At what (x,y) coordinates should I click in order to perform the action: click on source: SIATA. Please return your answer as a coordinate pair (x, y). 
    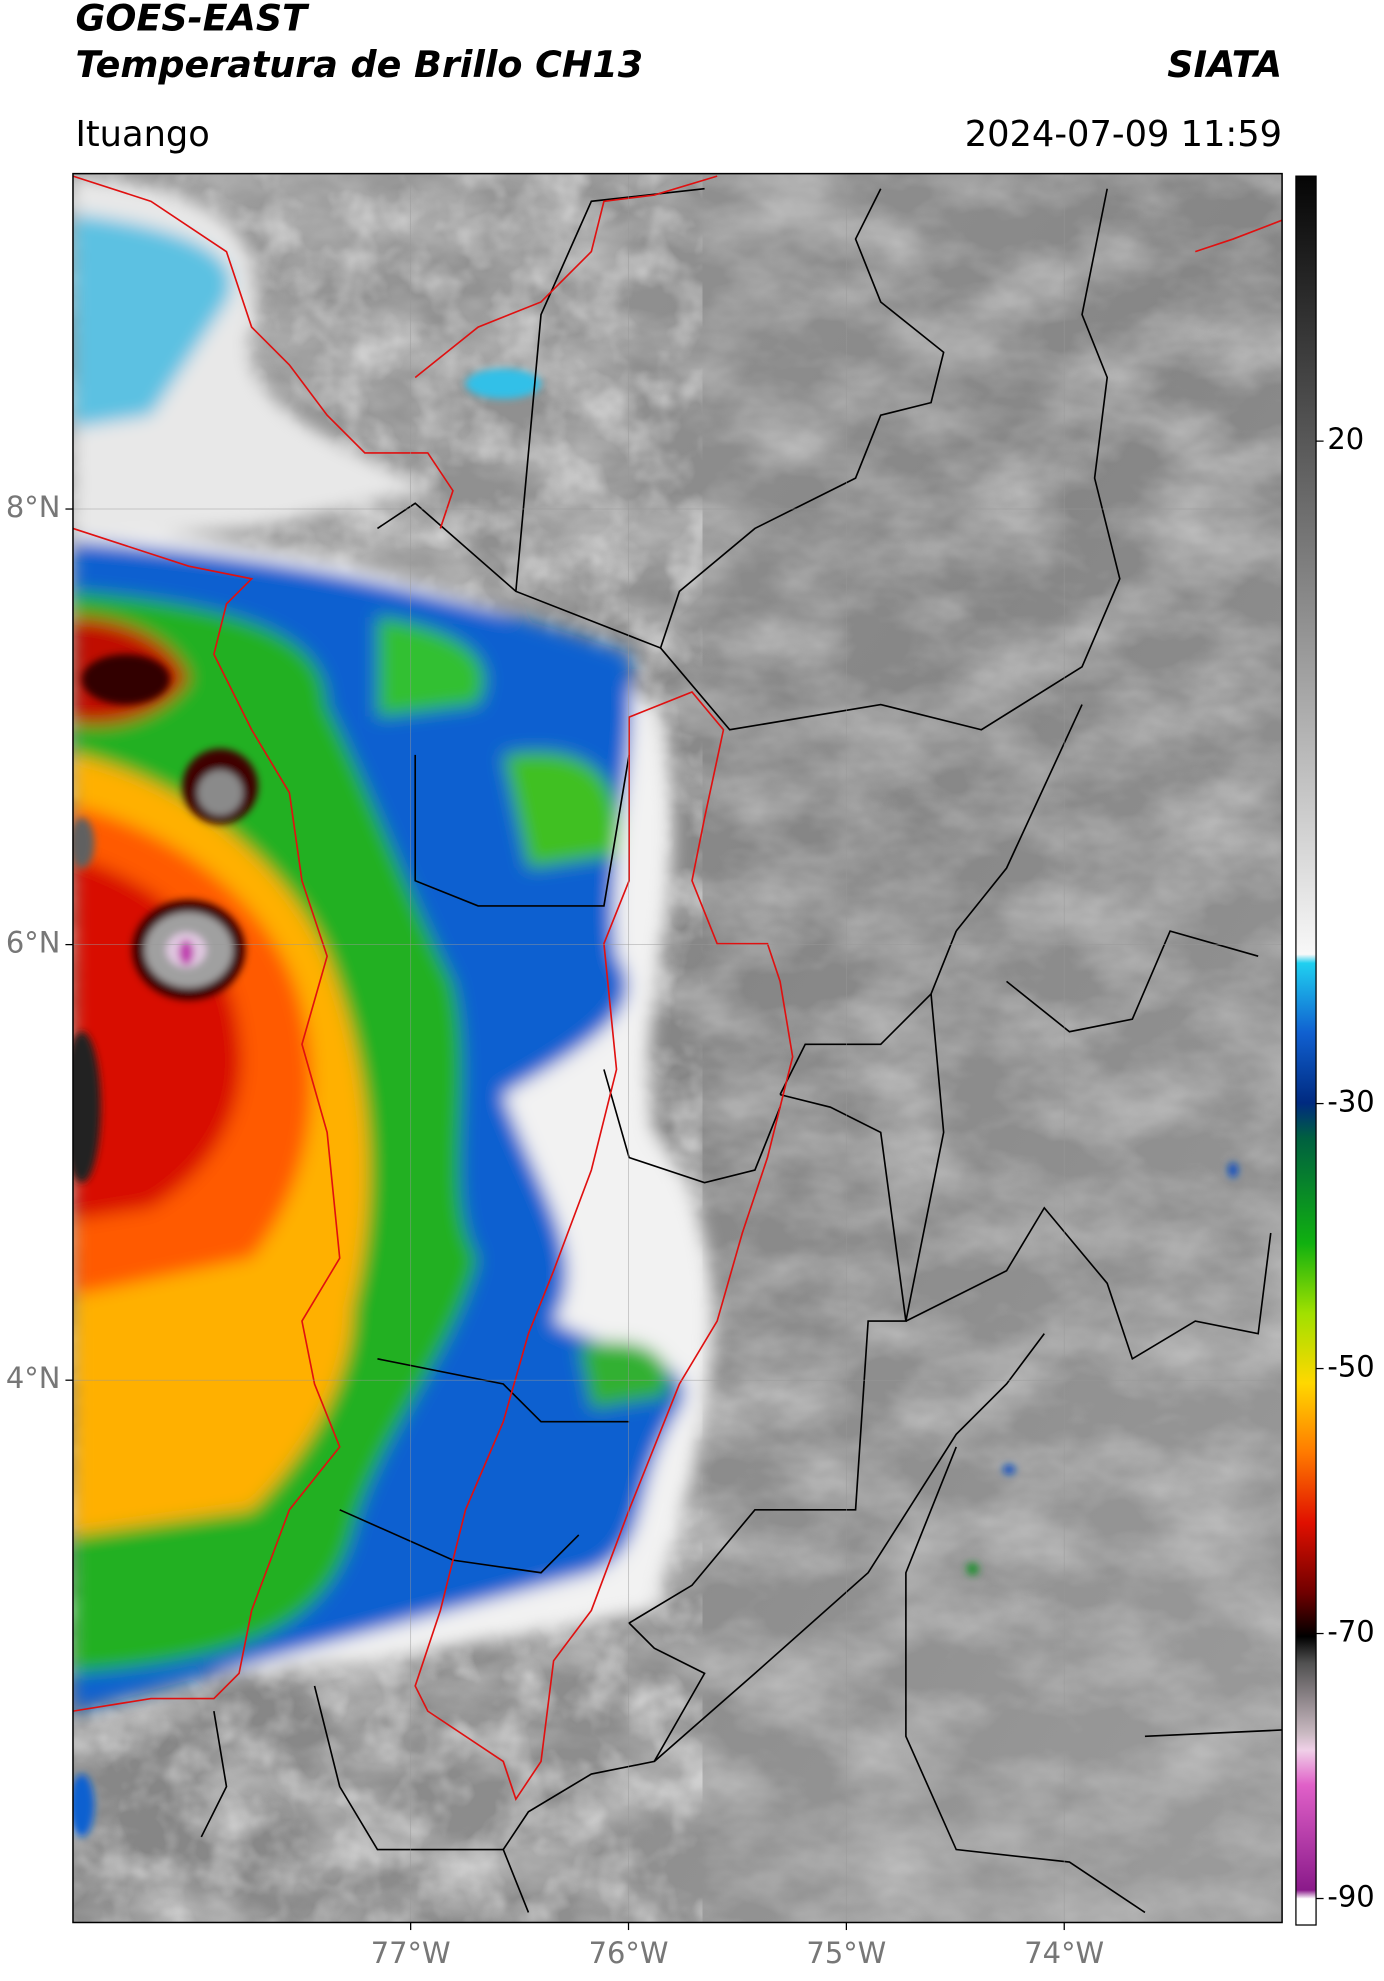
    Looking at the image, I should click on (1224, 64).